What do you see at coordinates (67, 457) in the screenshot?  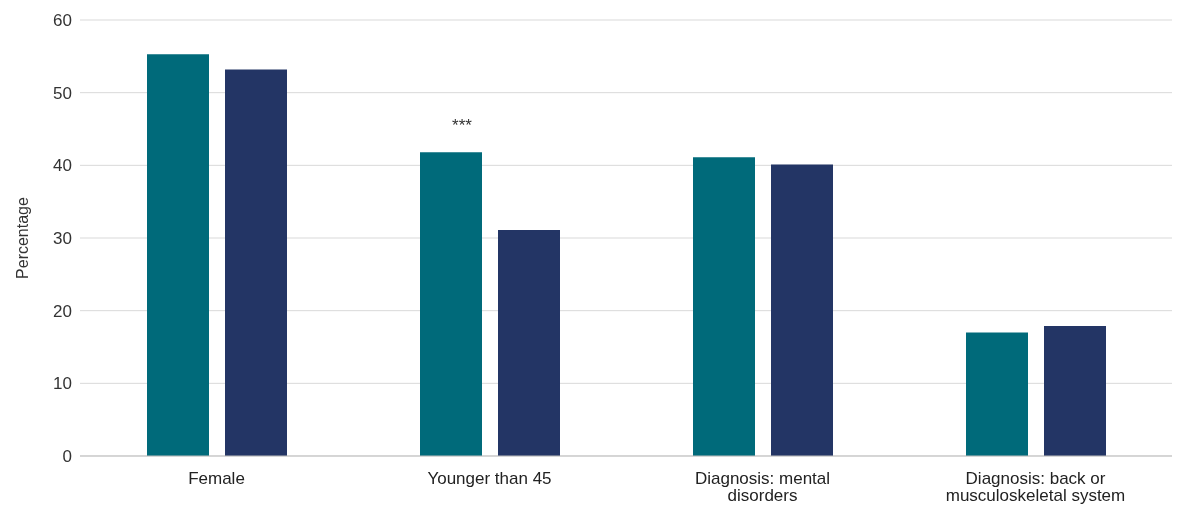 I see `y-tick-label: 0` at bounding box center [67, 457].